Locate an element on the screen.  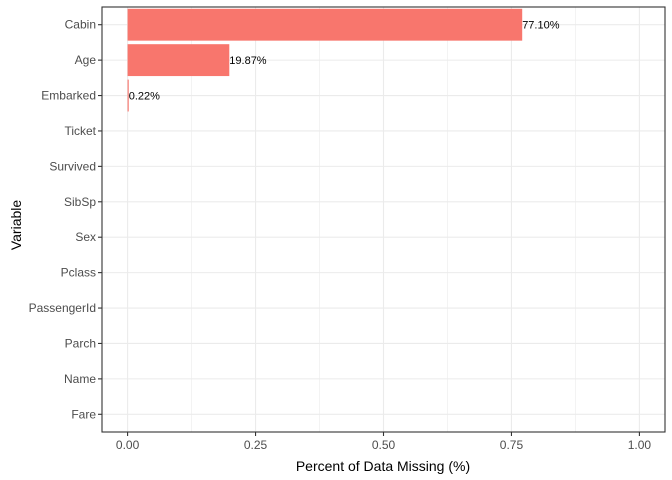
x-tick-label: 0.00 is located at coordinates (128, 445).